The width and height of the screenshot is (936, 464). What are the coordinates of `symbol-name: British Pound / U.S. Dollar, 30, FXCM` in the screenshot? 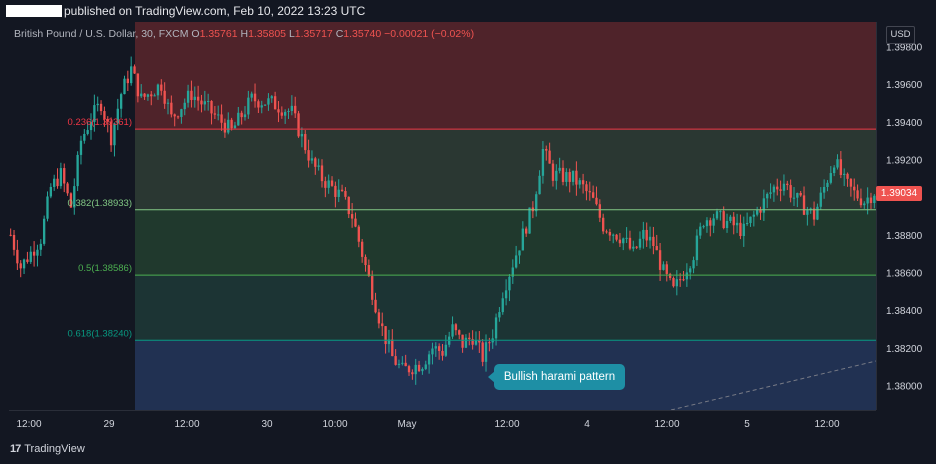 It's located at (101, 34).